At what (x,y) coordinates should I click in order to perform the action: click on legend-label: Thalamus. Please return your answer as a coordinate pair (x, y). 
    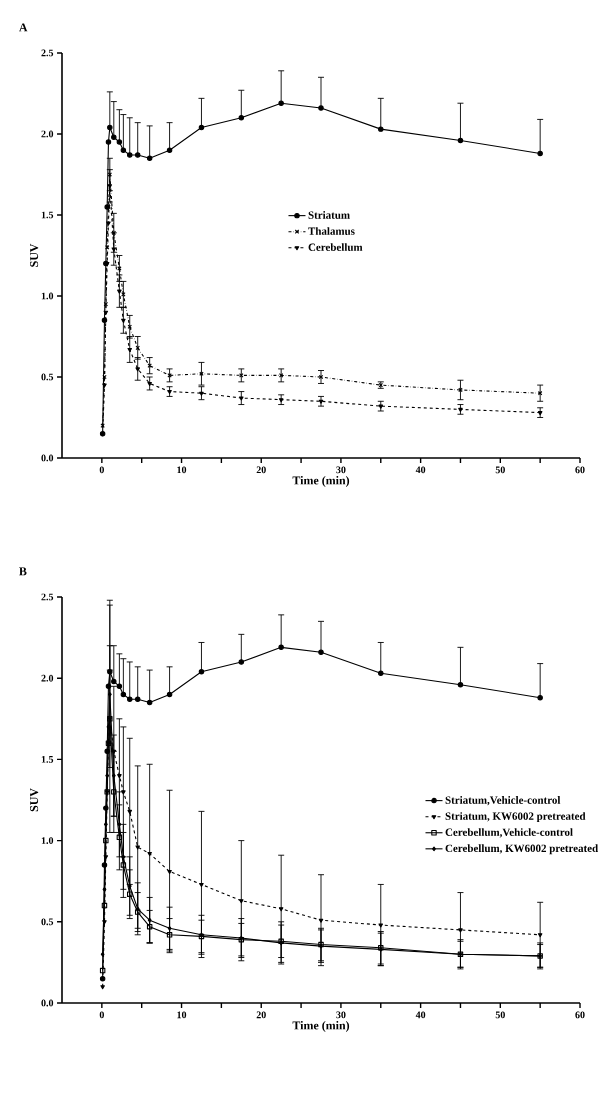
    Looking at the image, I should click on (331, 231).